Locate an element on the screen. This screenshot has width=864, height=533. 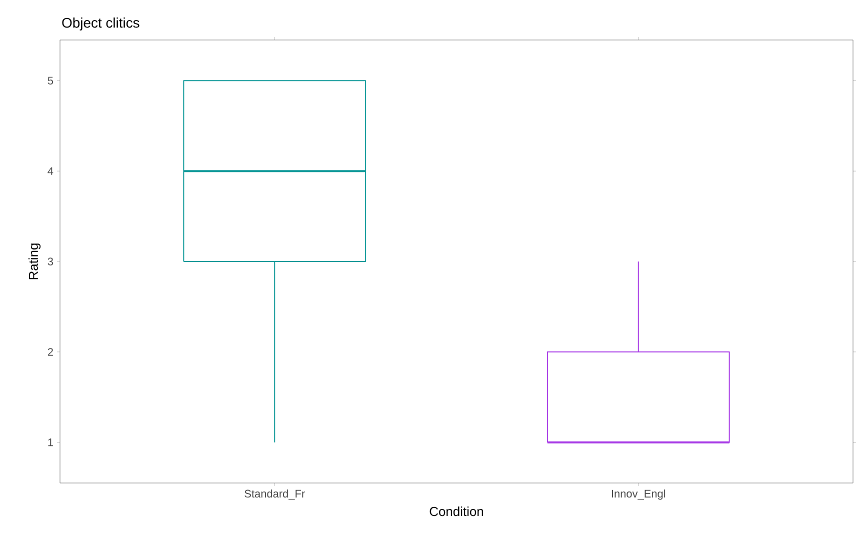
y-tick-label: 4 is located at coordinates (51, 171).